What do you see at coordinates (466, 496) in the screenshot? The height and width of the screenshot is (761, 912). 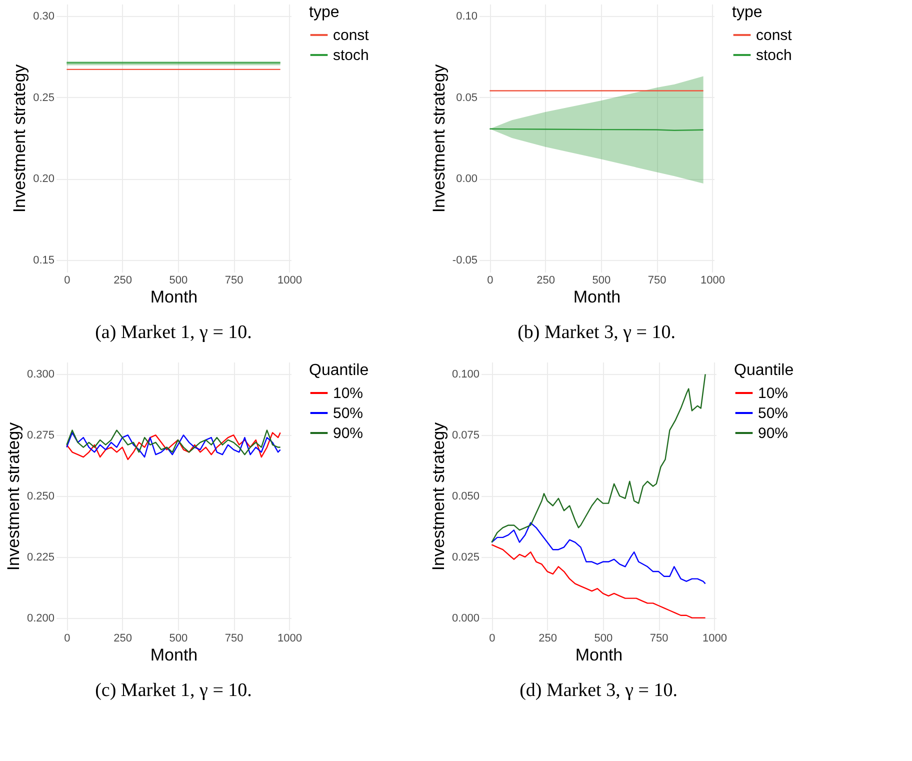 I see `y-tick-label: 0.050` at bounding box center [466, 496].